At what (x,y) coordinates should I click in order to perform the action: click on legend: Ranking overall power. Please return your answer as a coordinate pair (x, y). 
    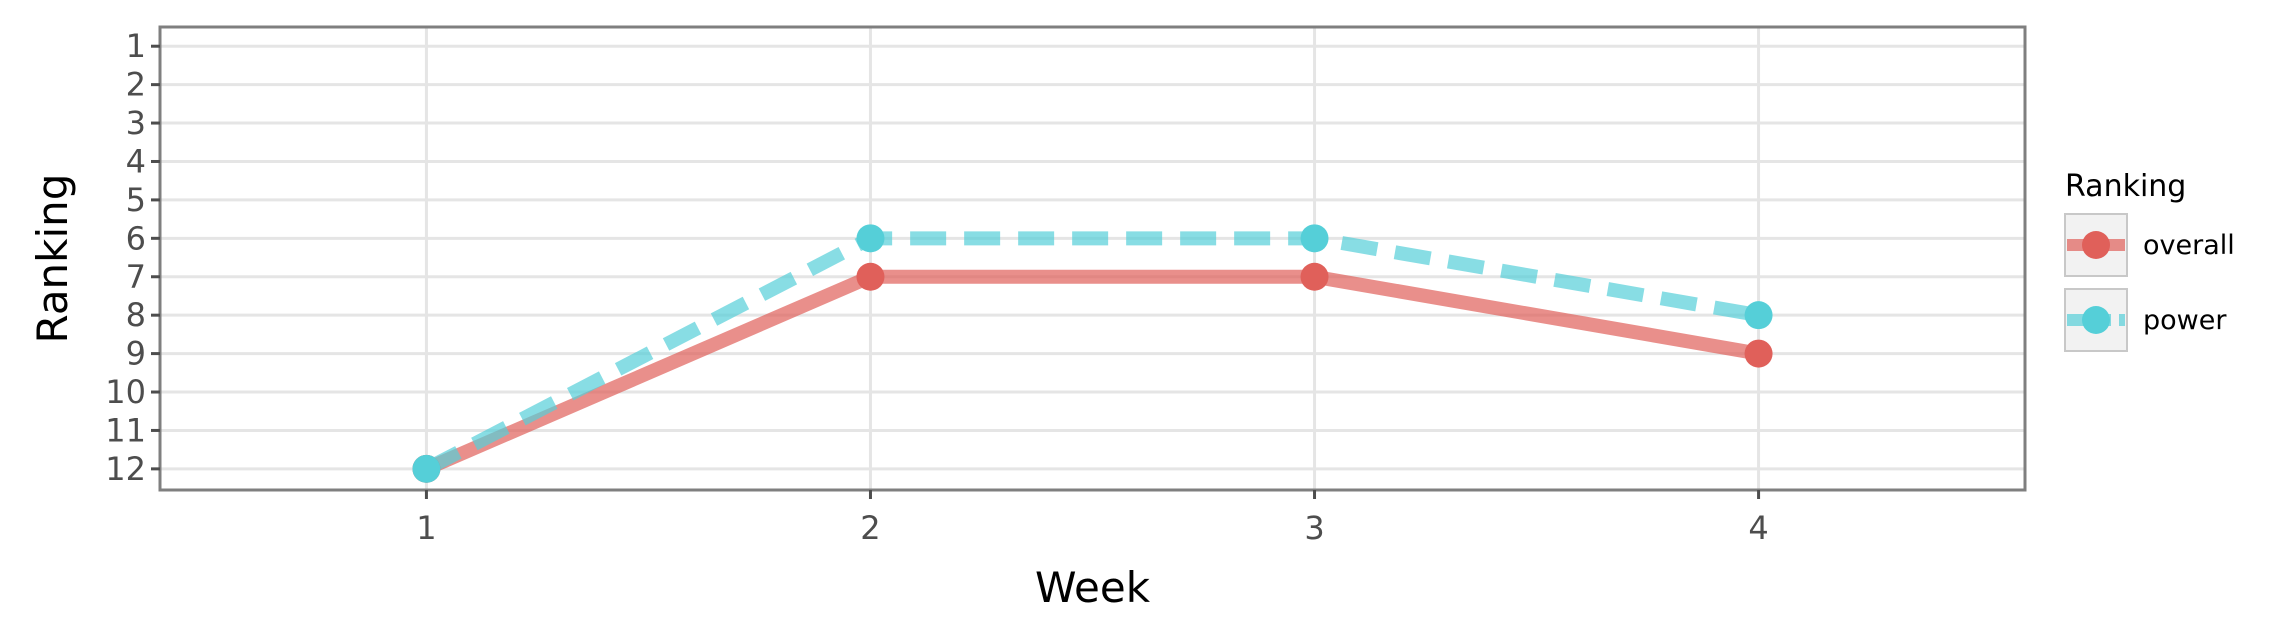
    Looking at the image, I should click on (2149, 260).